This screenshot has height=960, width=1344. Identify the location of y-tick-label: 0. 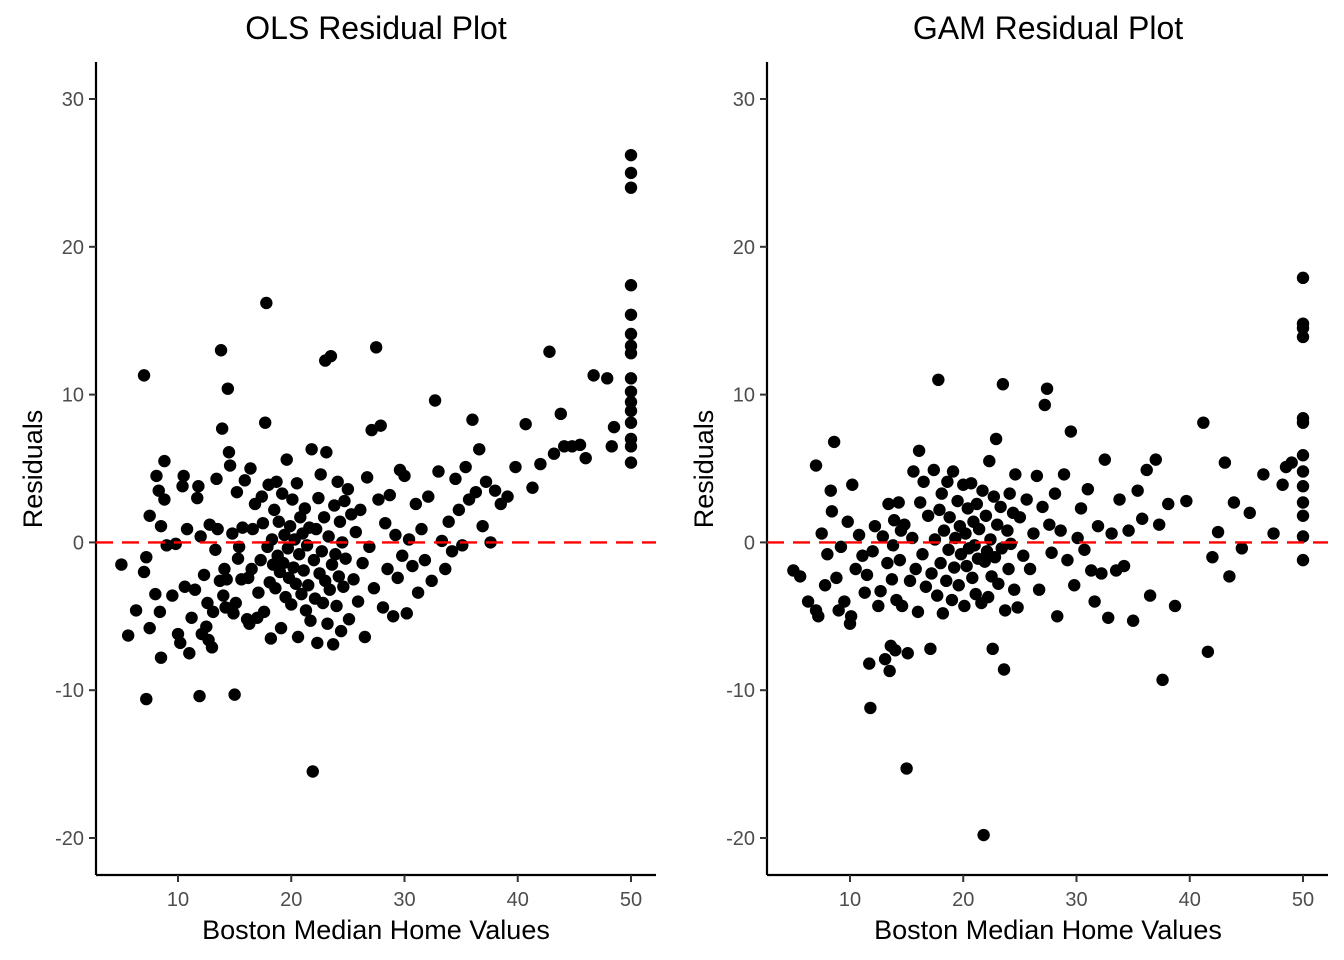
(78, 543).